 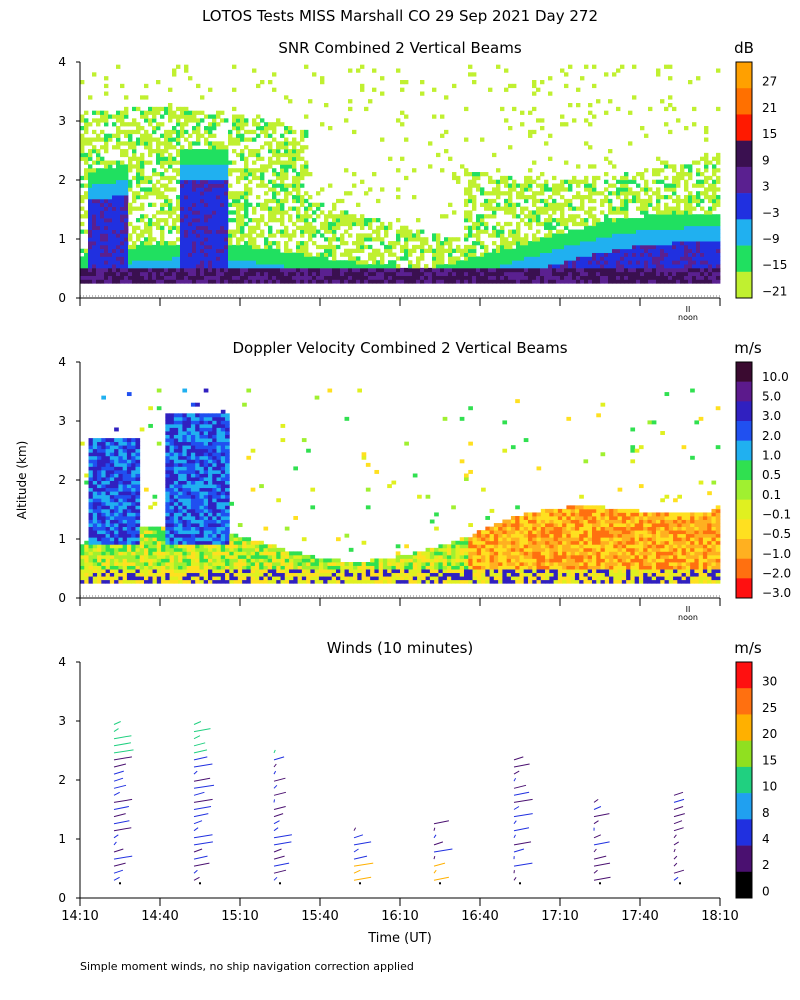 I want to click on colorbar-label: 0.5, so click(x=771, y=475).